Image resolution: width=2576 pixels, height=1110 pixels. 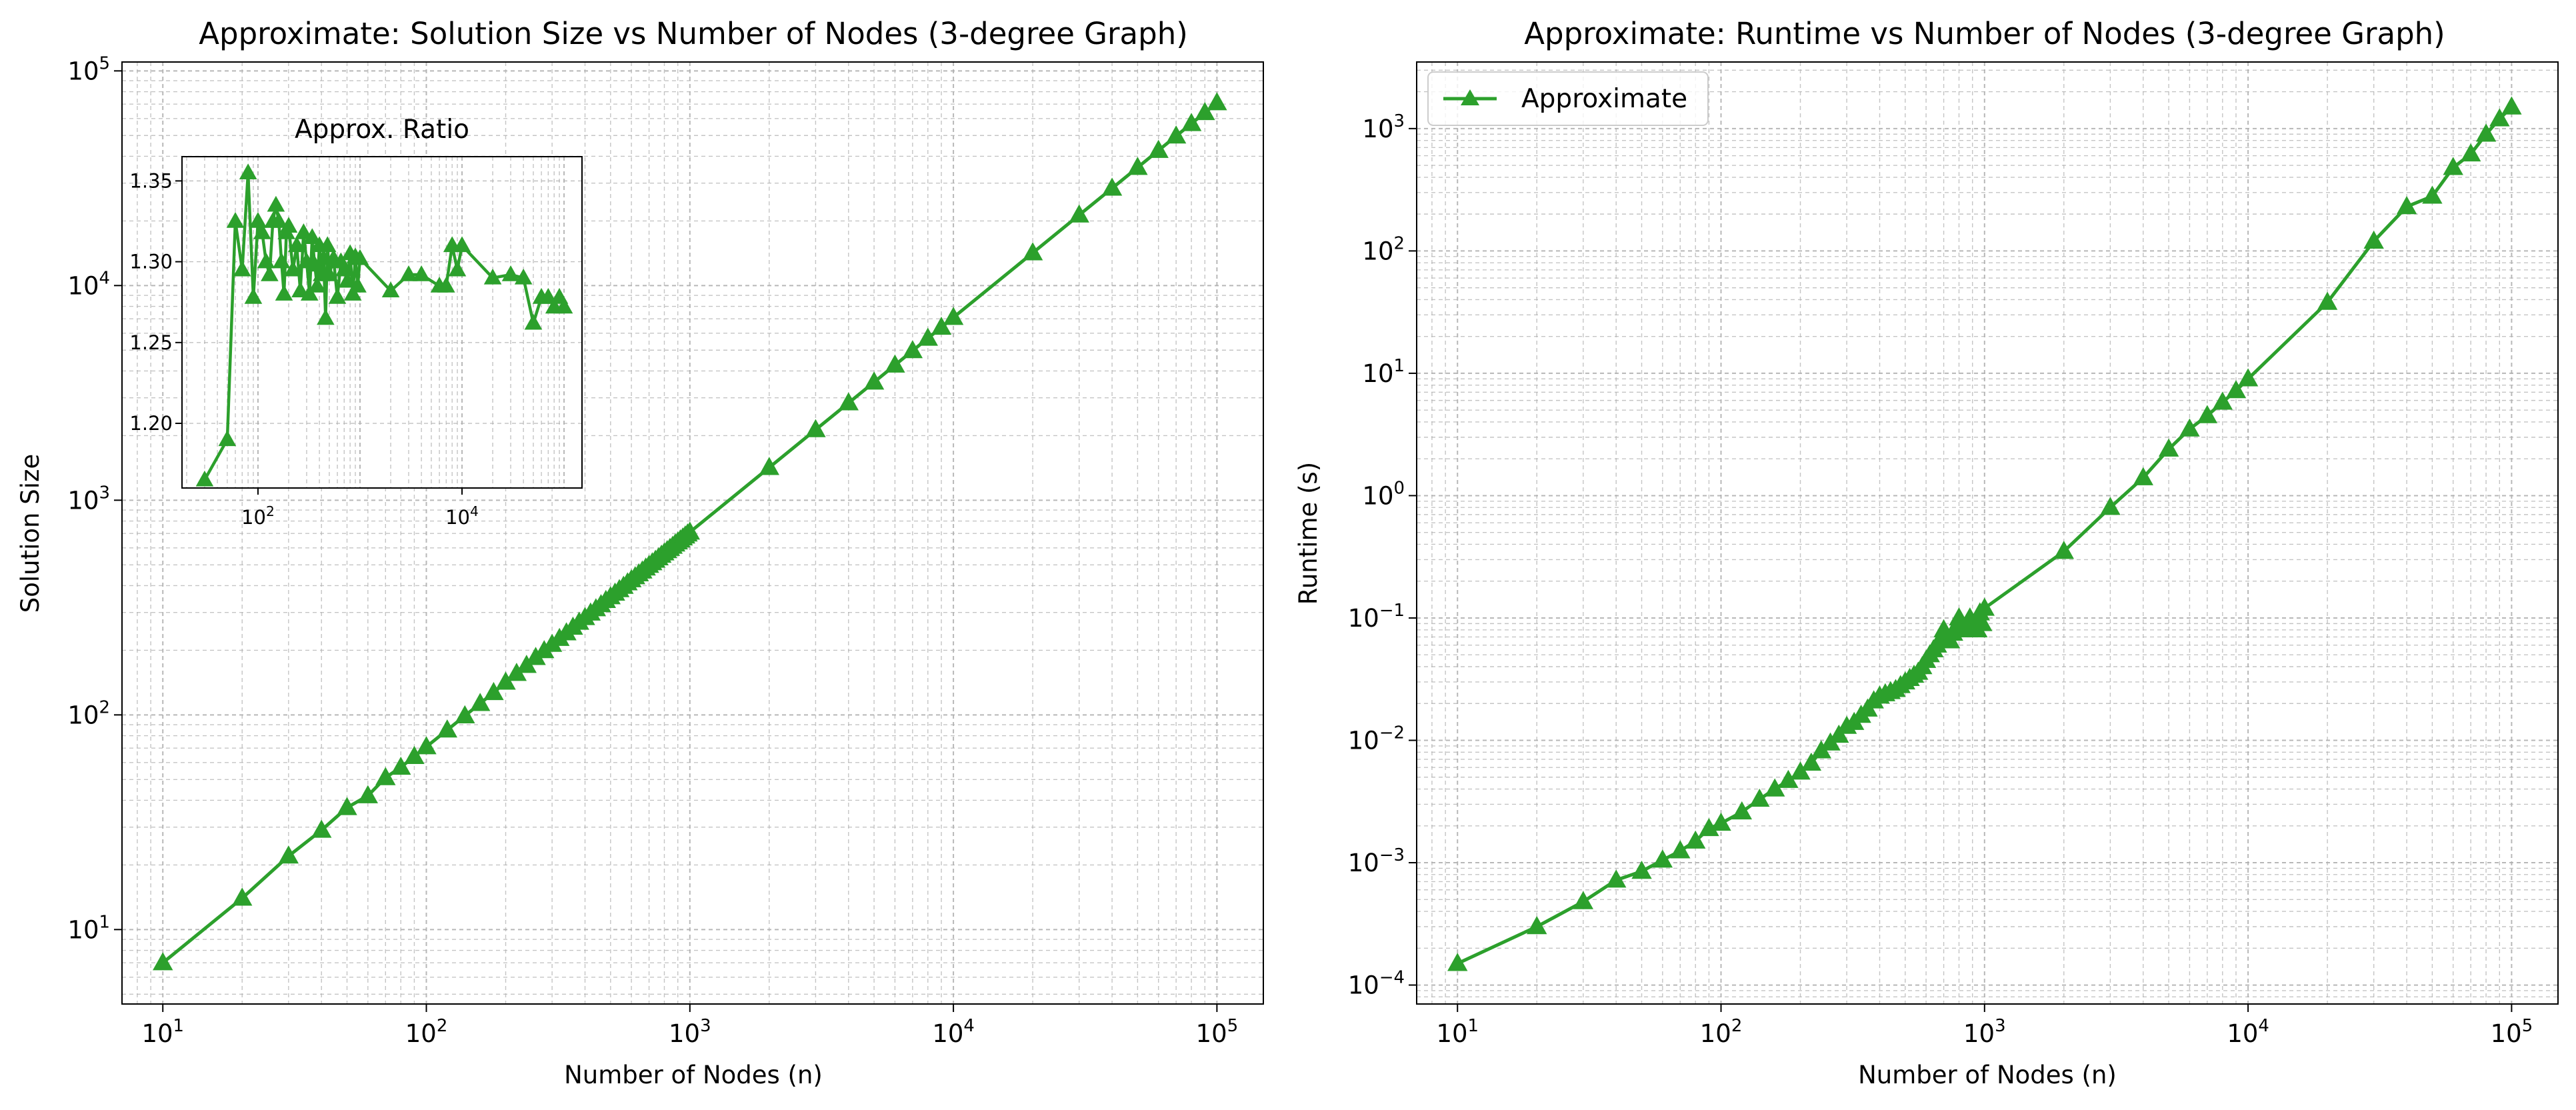 I want to click on x-tick-label: 10³, so click(x=690, y=1032).